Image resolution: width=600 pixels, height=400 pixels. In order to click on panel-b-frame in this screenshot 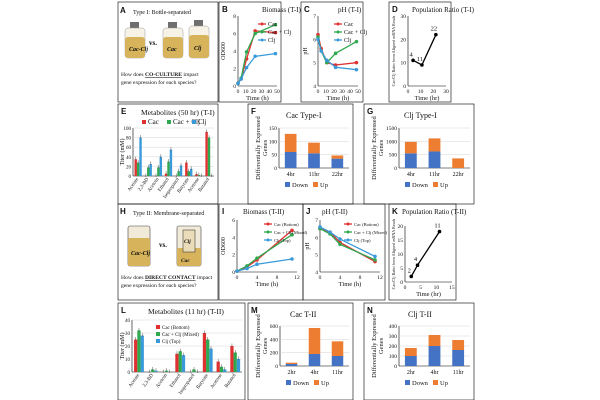, I will do `click(250, 52)`.